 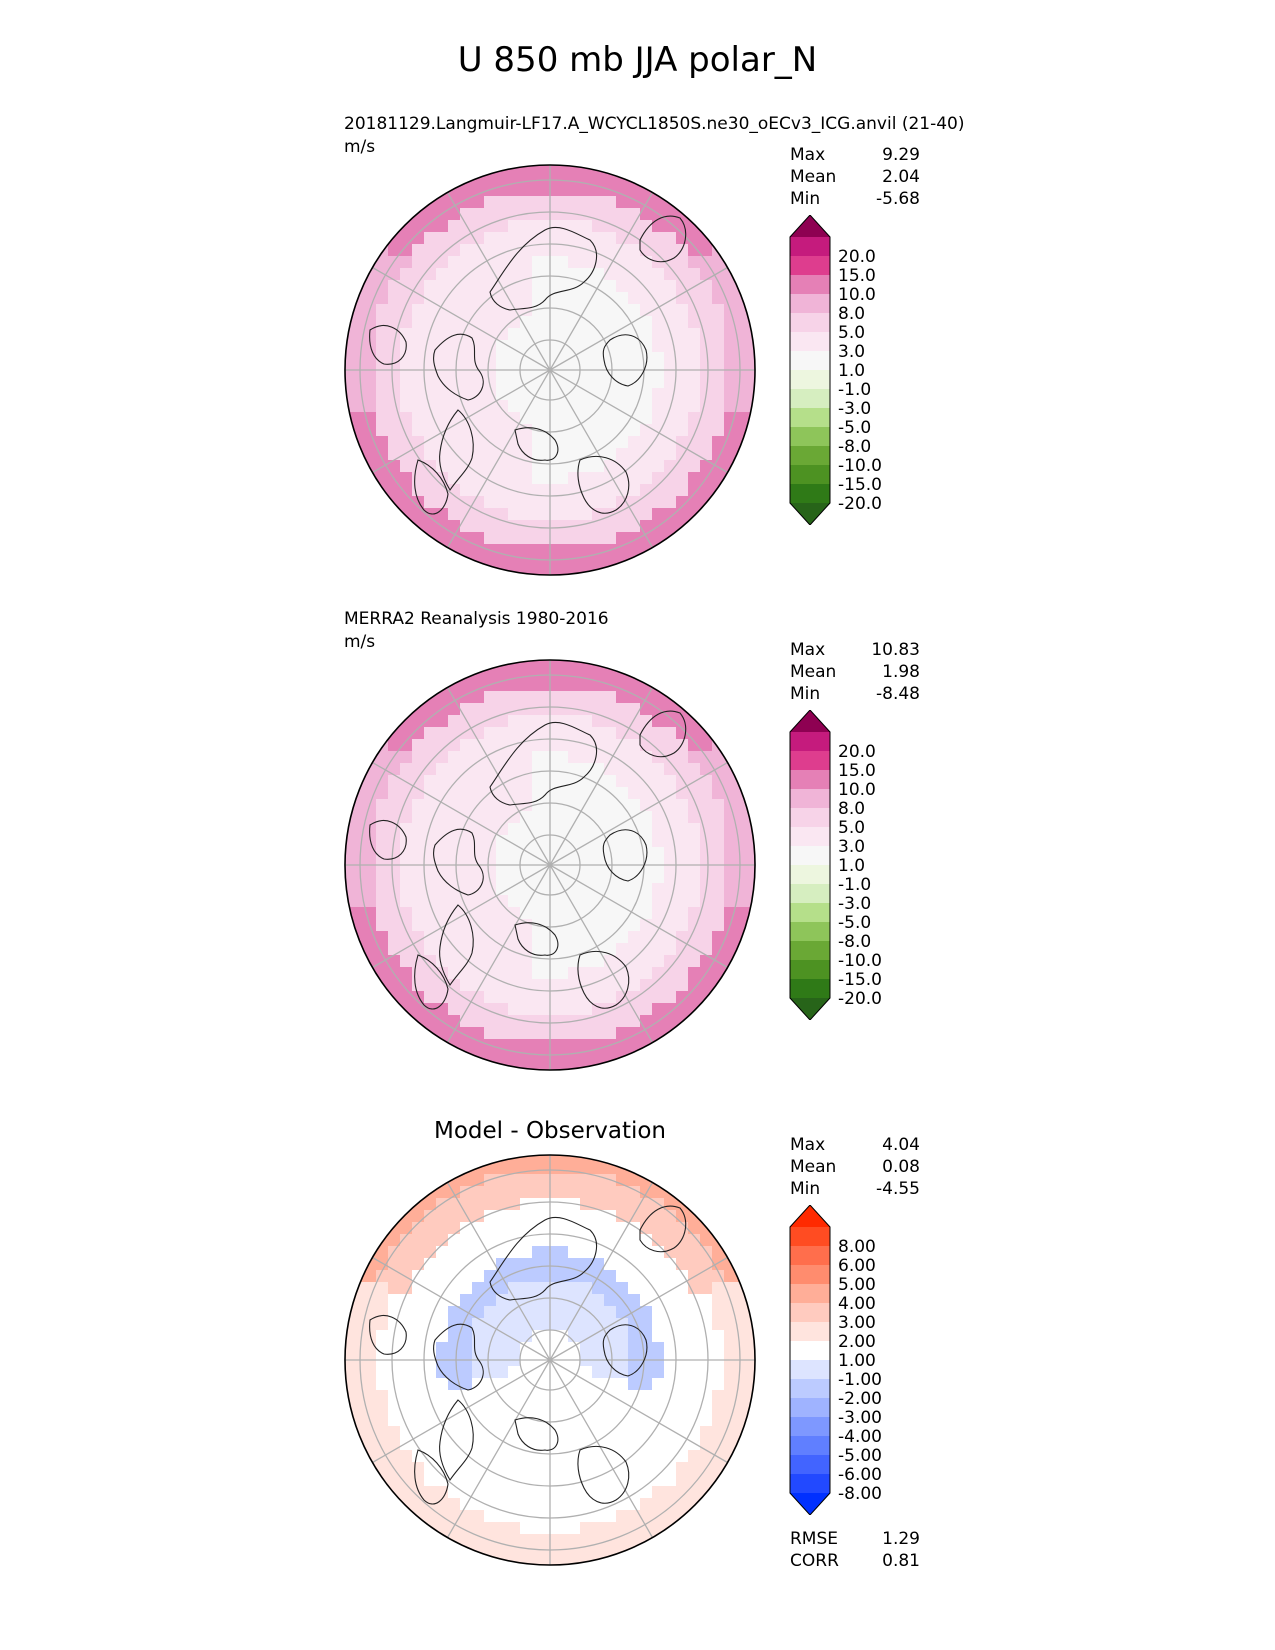 I want to click on colorbar-tick-label: -3.0, so click(x=854, y=904).